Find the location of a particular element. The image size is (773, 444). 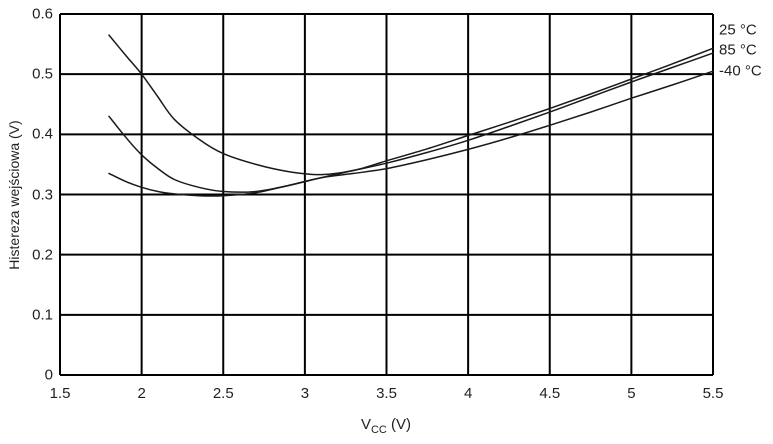

x-axis-title-rest: (V) is located at coordinates (399, 424).